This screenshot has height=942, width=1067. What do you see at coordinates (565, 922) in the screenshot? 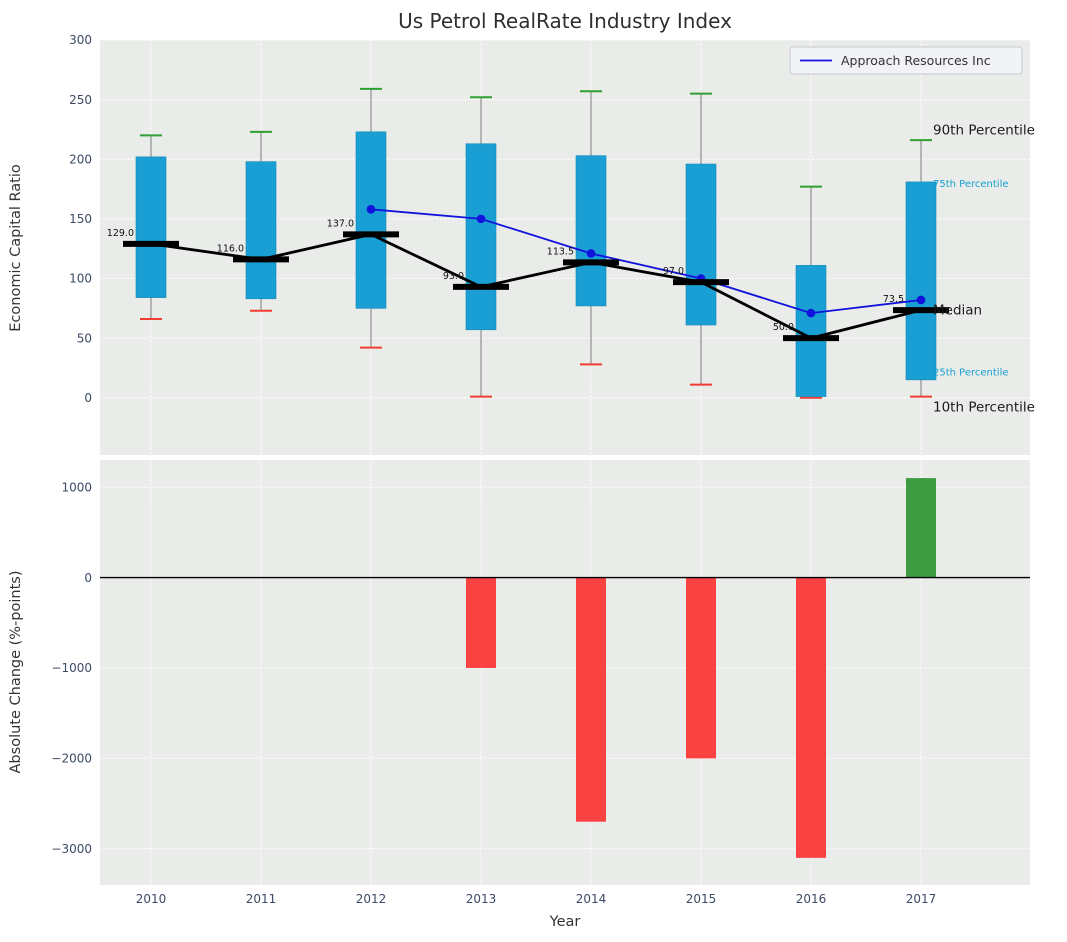
I see `x-axis-label: Year` at bounding box center [565, 922].